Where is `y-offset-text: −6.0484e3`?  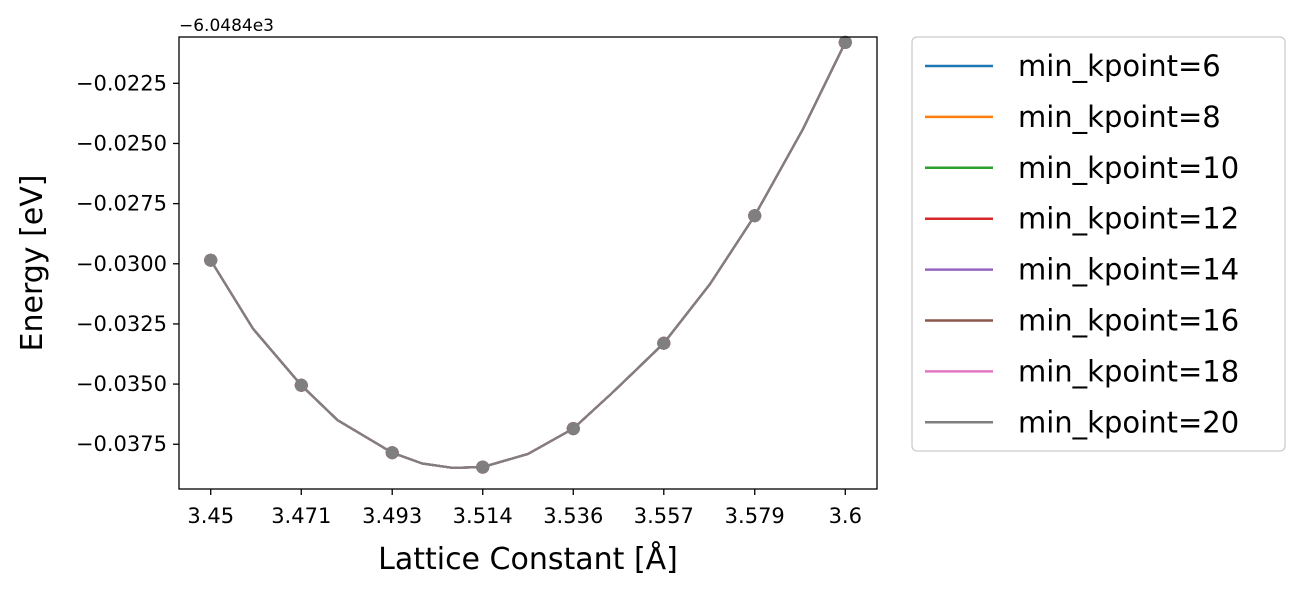
y-offset-text: −6.0484e3 is located at coordinates (226, 26).